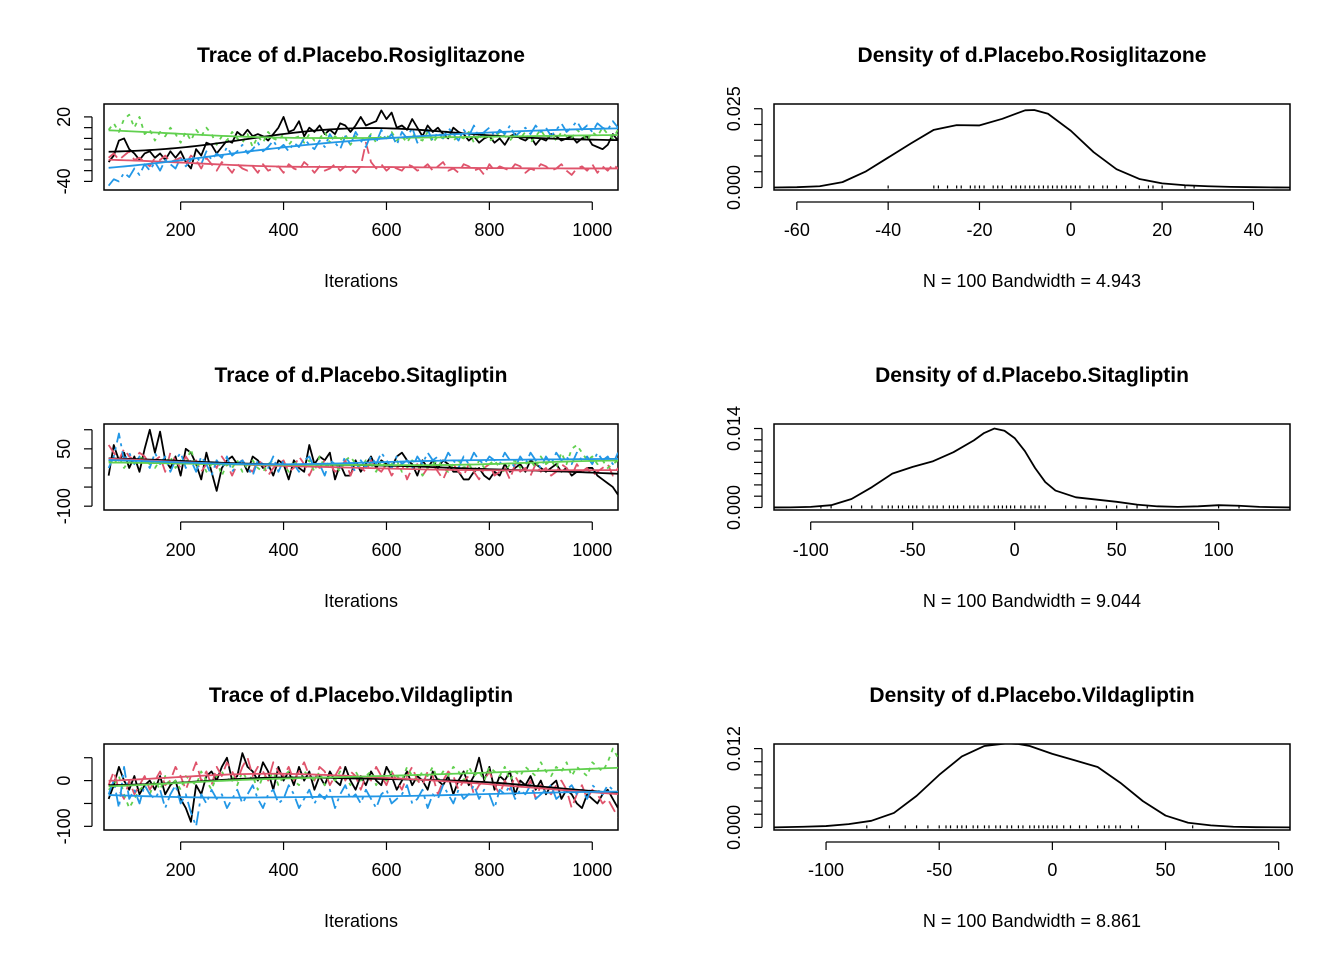  I want to click on x-tick-label: 40, so click(1253, 230).